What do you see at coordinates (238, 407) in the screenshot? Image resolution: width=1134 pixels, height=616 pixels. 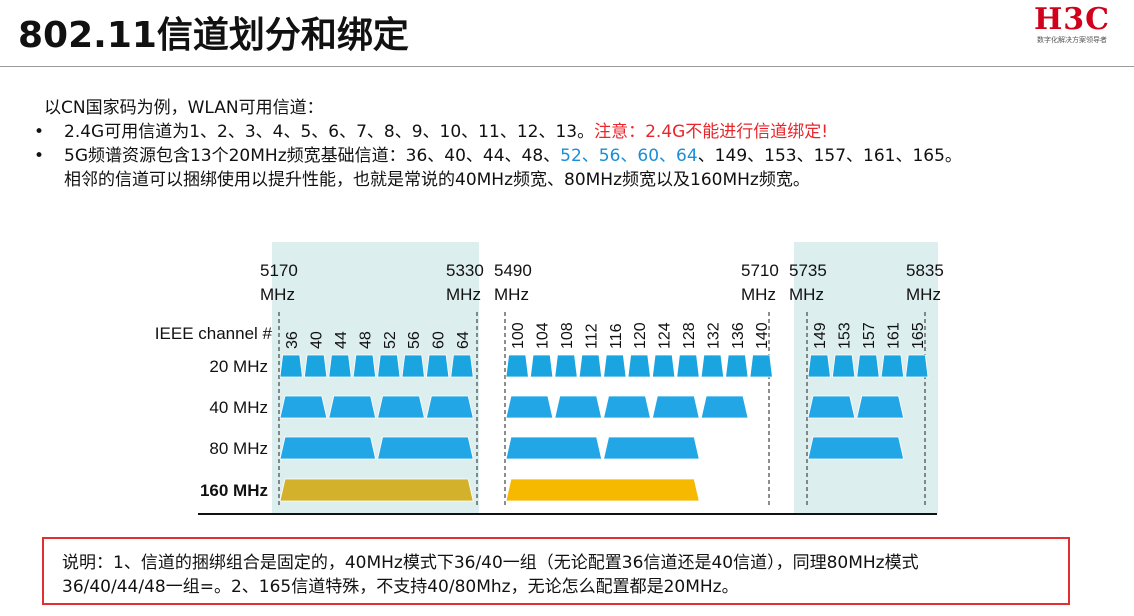 I see `row-label: 40 MHz` at bounding box center [238, 407].